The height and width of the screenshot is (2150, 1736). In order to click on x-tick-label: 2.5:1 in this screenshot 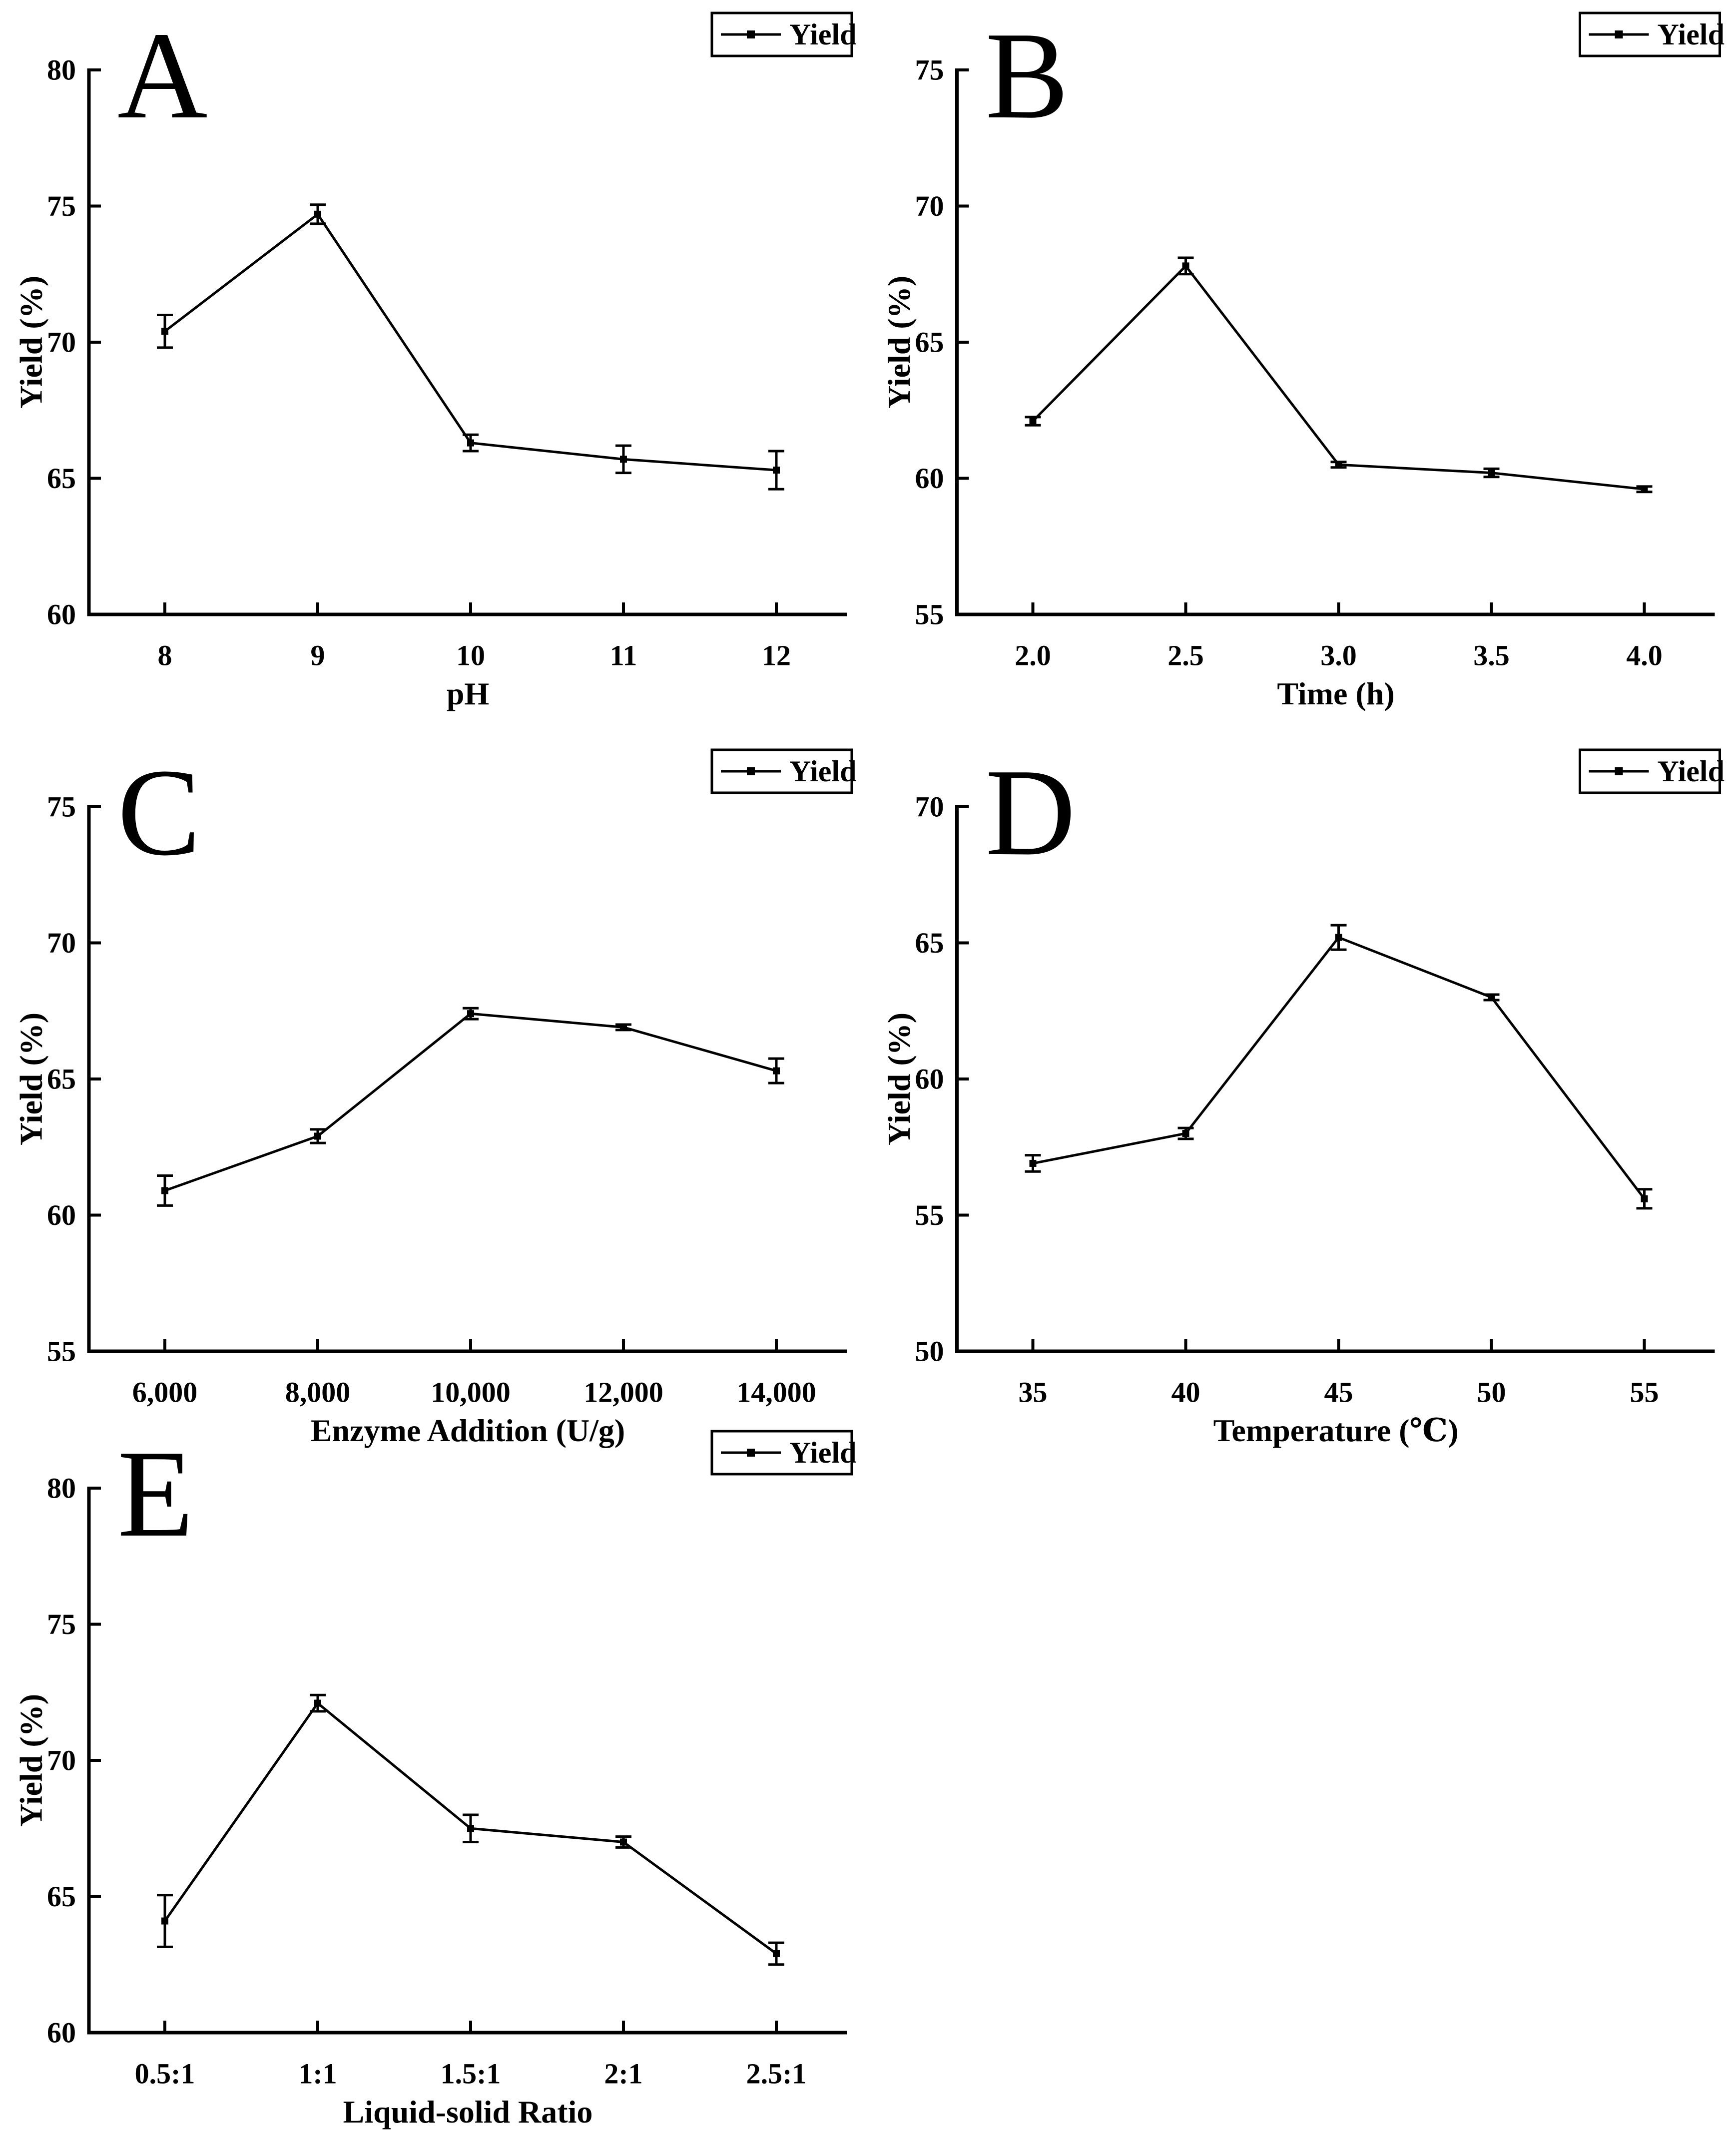, I will do `click(776, 2074)`.